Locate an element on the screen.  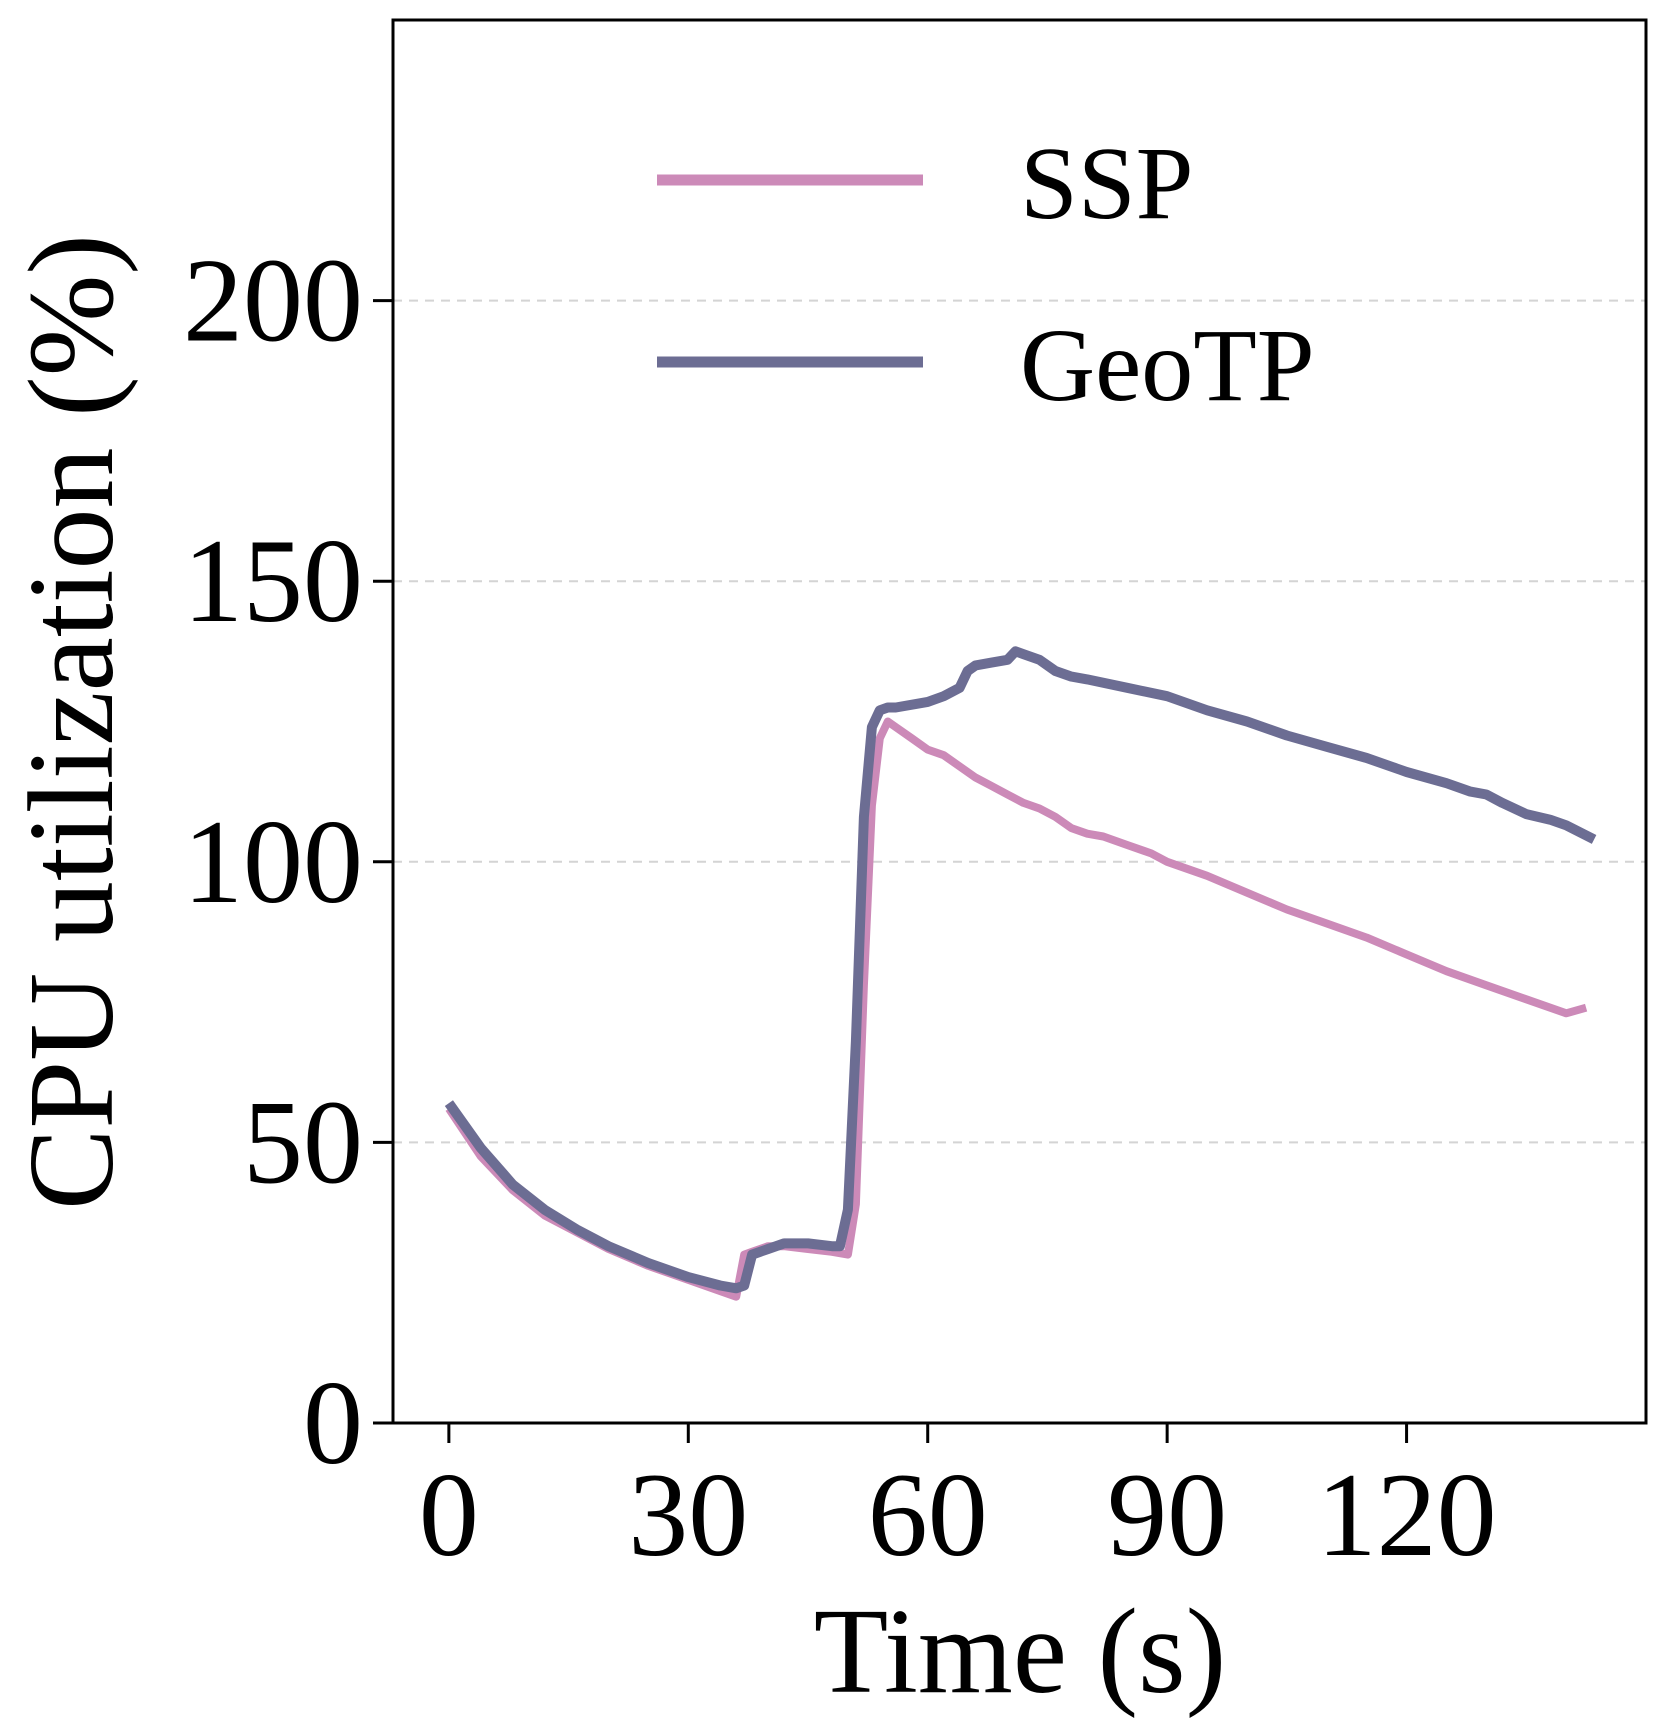
y-axis-label: CPU utilization (%) is located at coordinates (71, 722).